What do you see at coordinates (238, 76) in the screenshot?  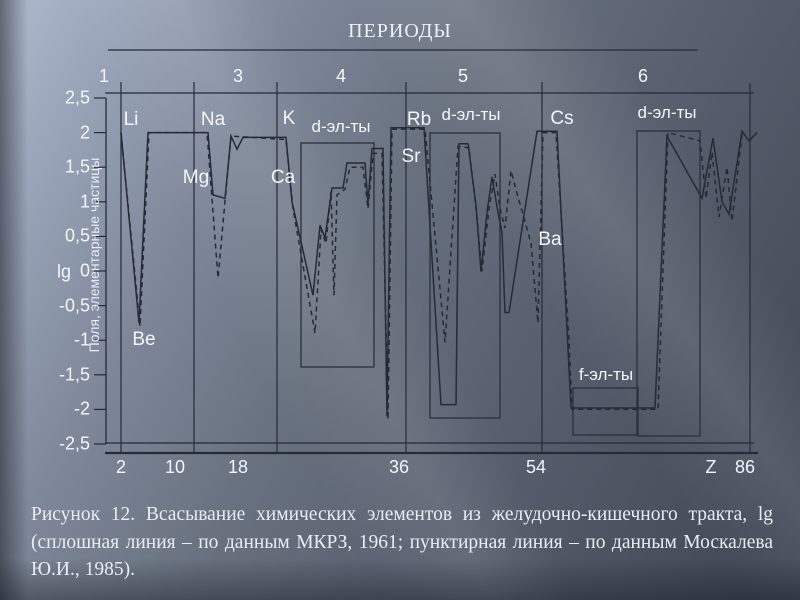 I see `period-number-label: 3` at bounding box center [238, 76].